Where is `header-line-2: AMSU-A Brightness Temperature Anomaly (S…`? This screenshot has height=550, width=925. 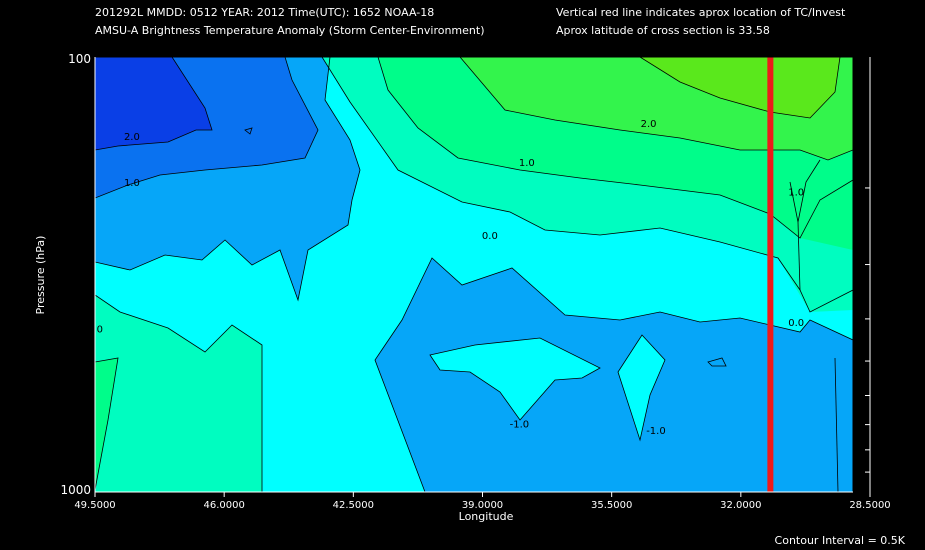
header-line-2: AMSU-A Brightness Temperature Anomaly (S… is located at coordinates (290, 30).